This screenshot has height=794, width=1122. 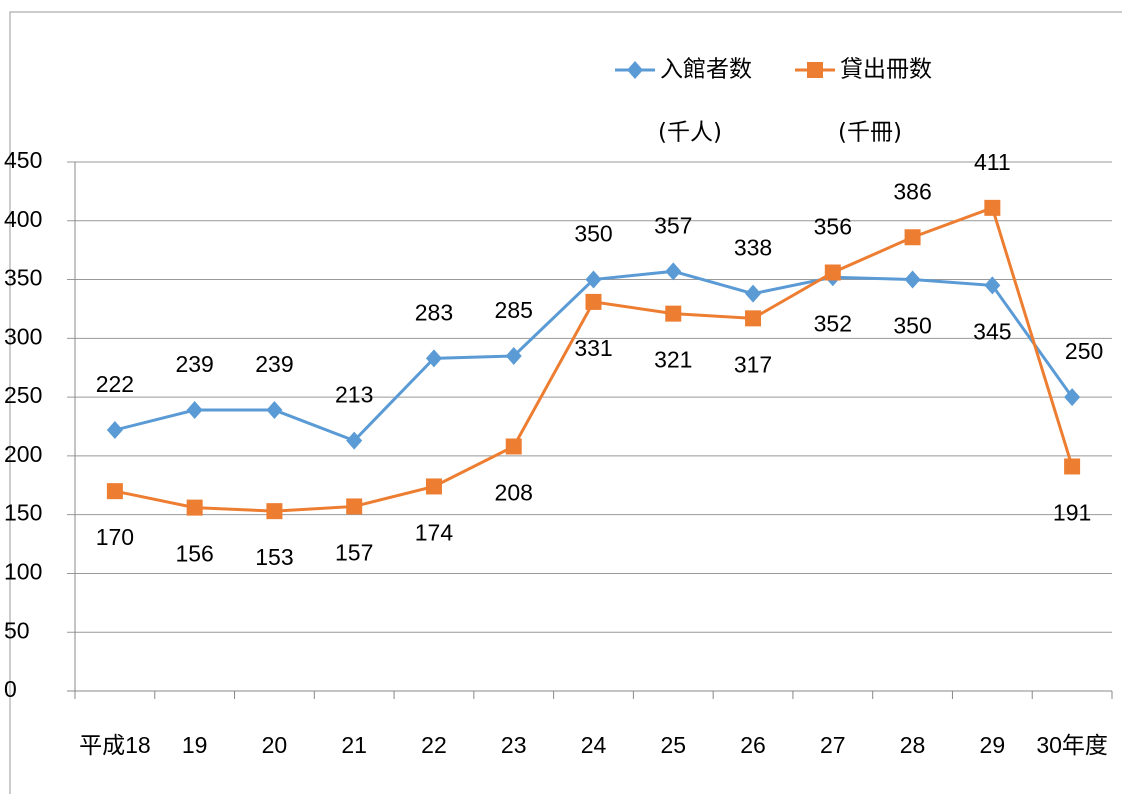 What do you see at coordinates (195, 745) in the screenshot?
I see `x-tick-label: 19` at bounding box center [195, 745].